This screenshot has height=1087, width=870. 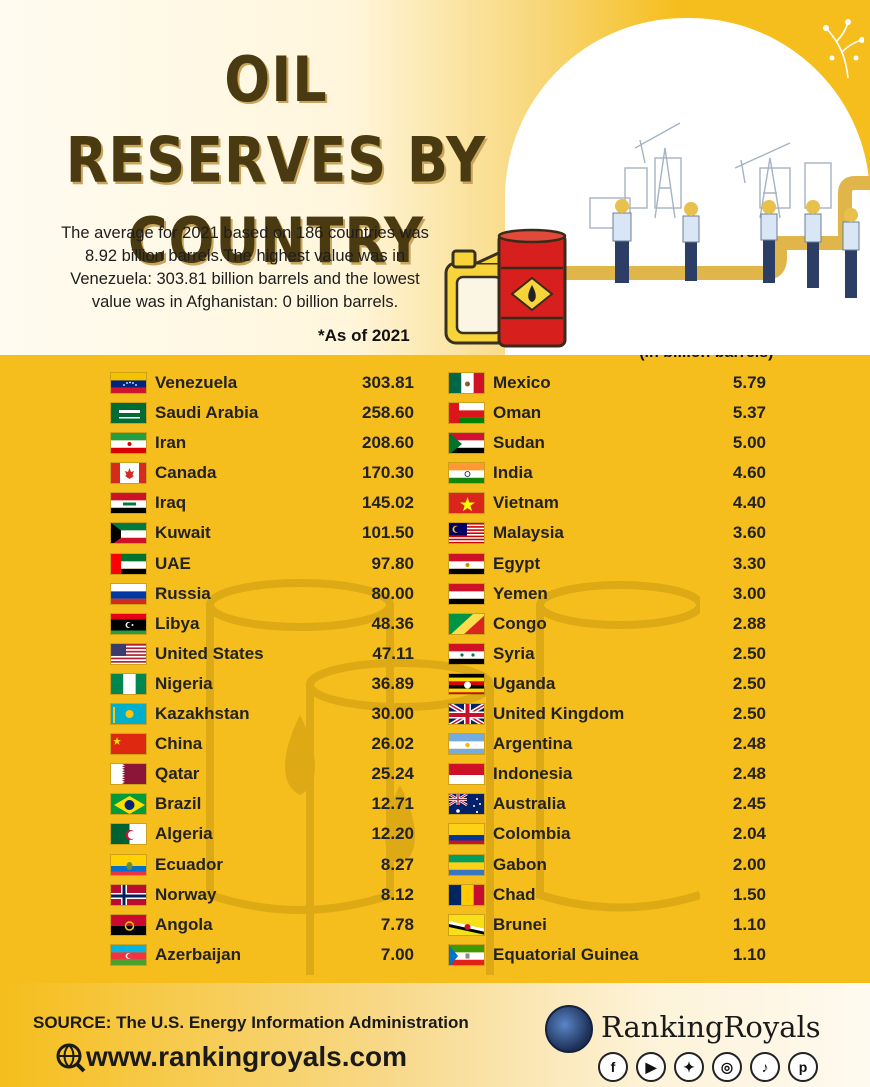 What do you see at coordinates (171, 443) in the screenshot?
I see `country-name: Iran` at bounding box center [171, 443].